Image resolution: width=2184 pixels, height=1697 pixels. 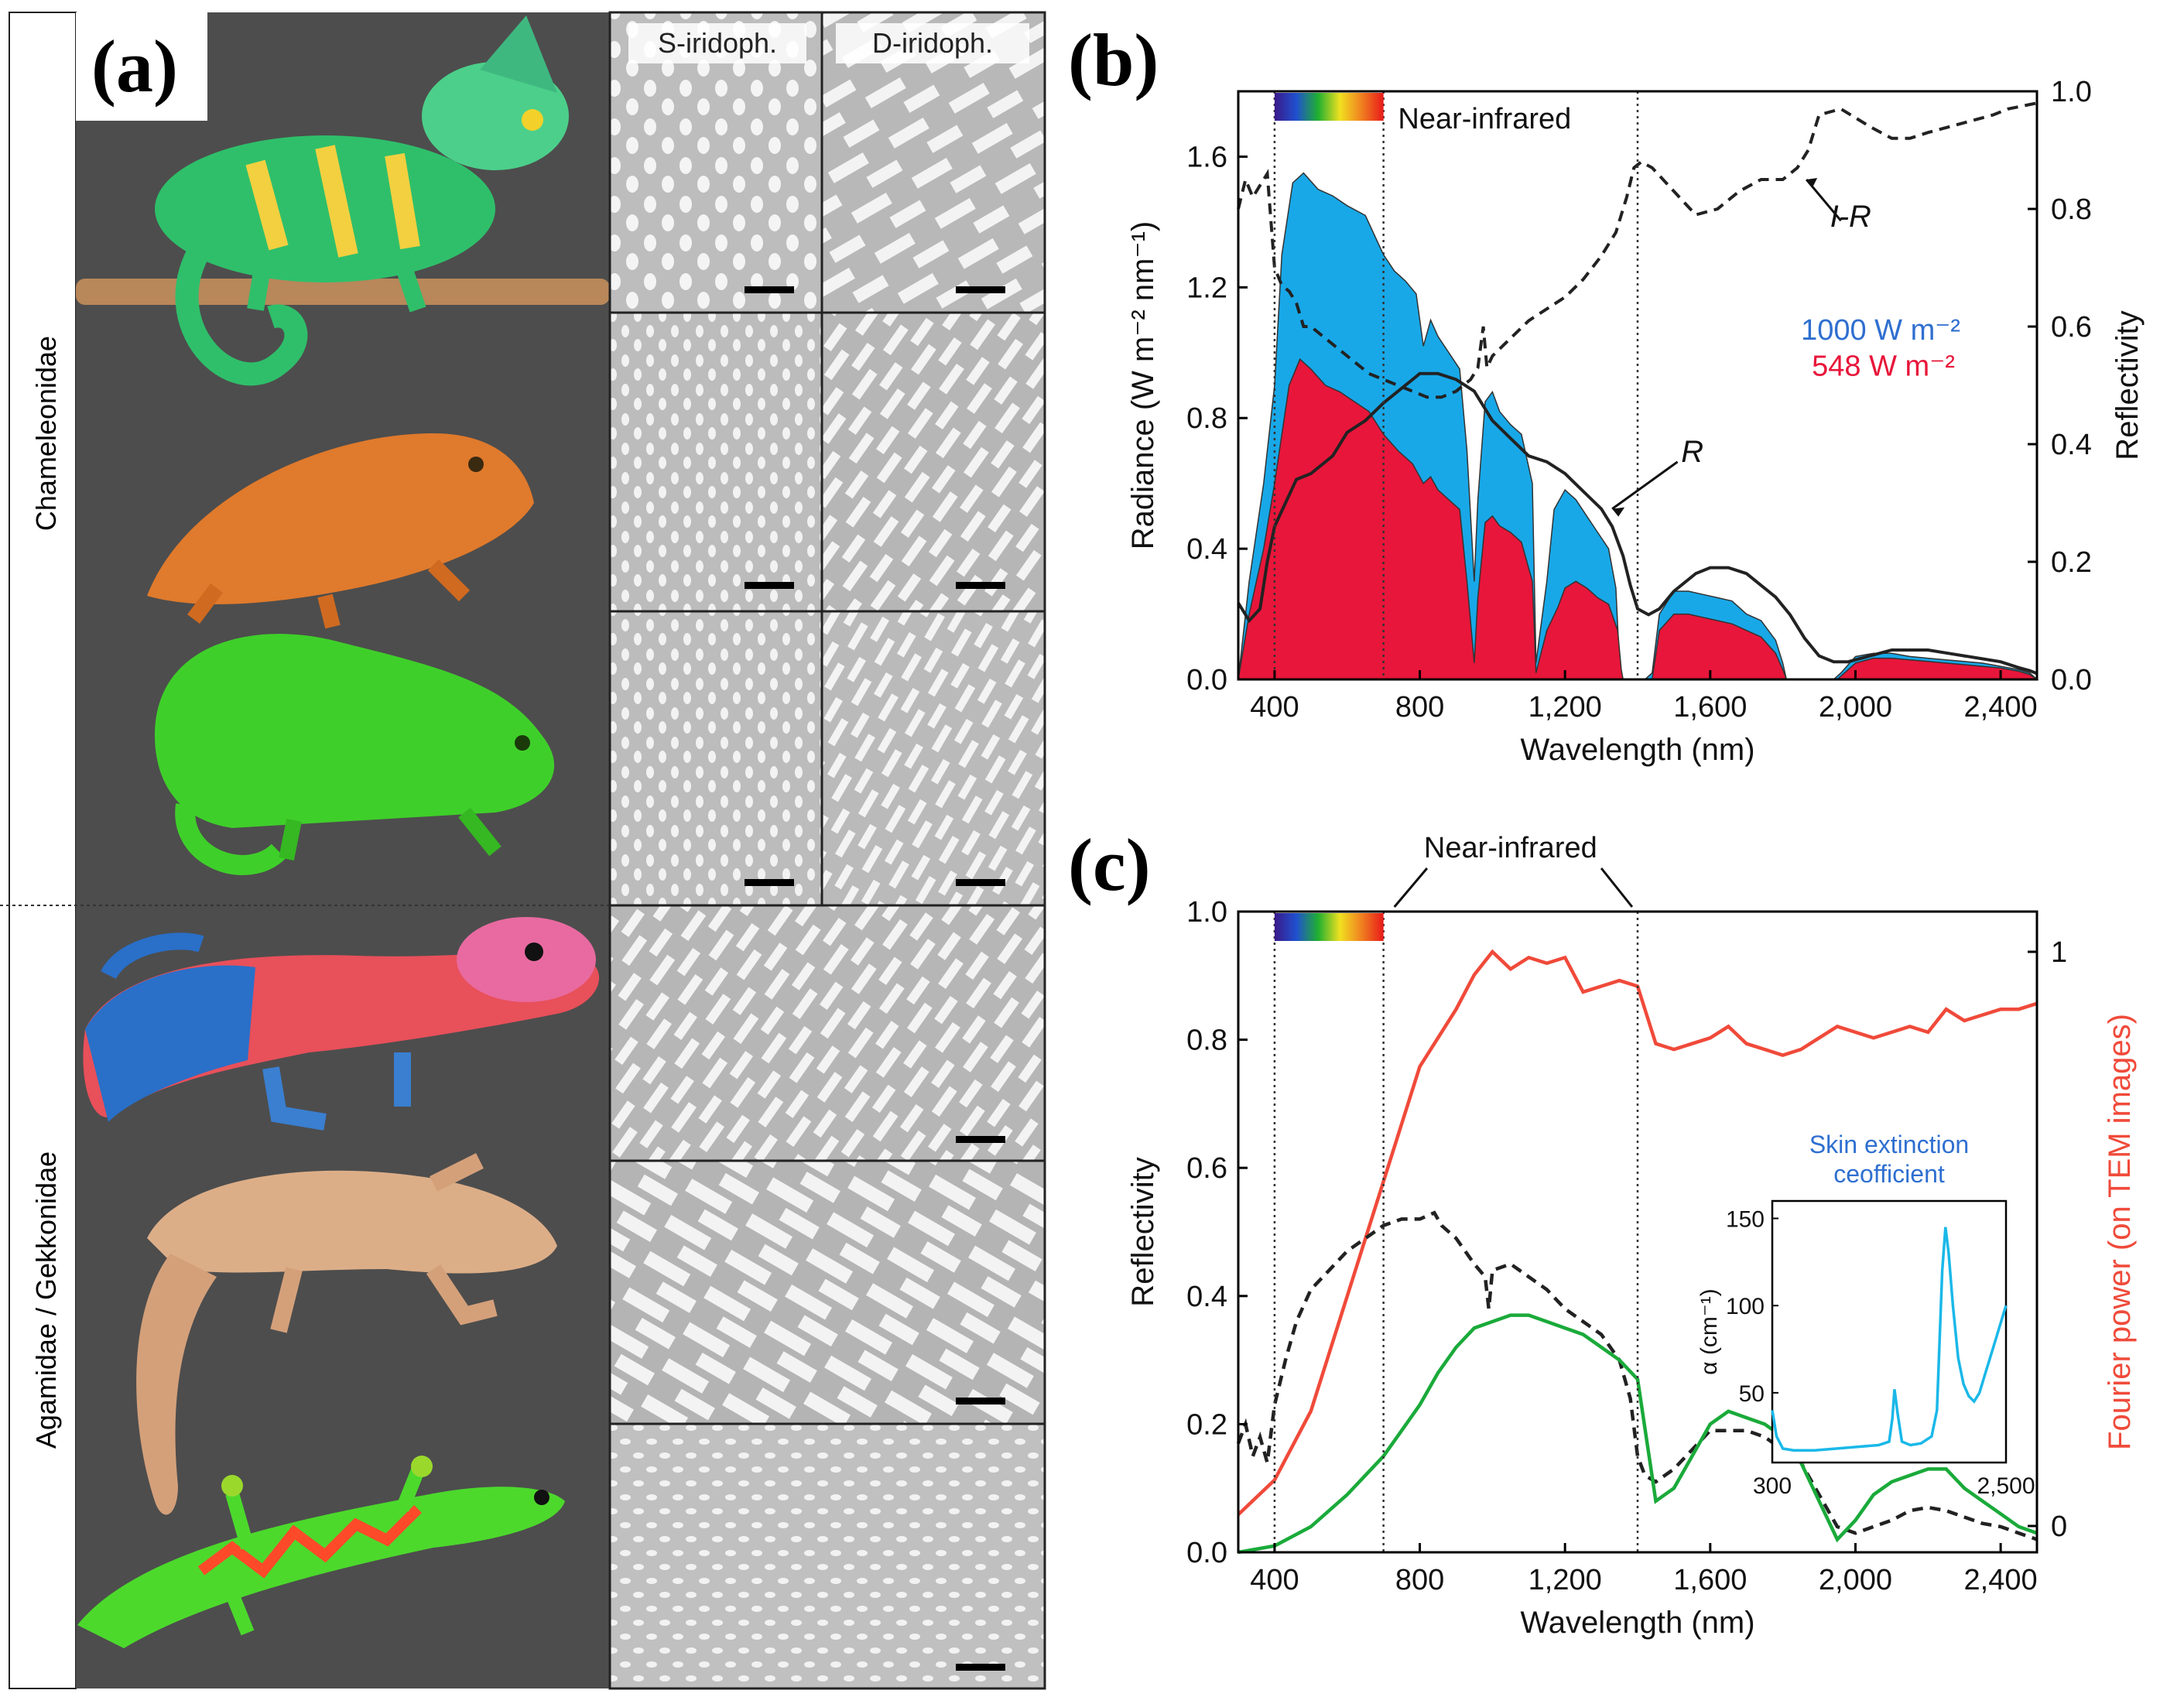 I want to click on inset-frame, so click(x=1889, y=1331).